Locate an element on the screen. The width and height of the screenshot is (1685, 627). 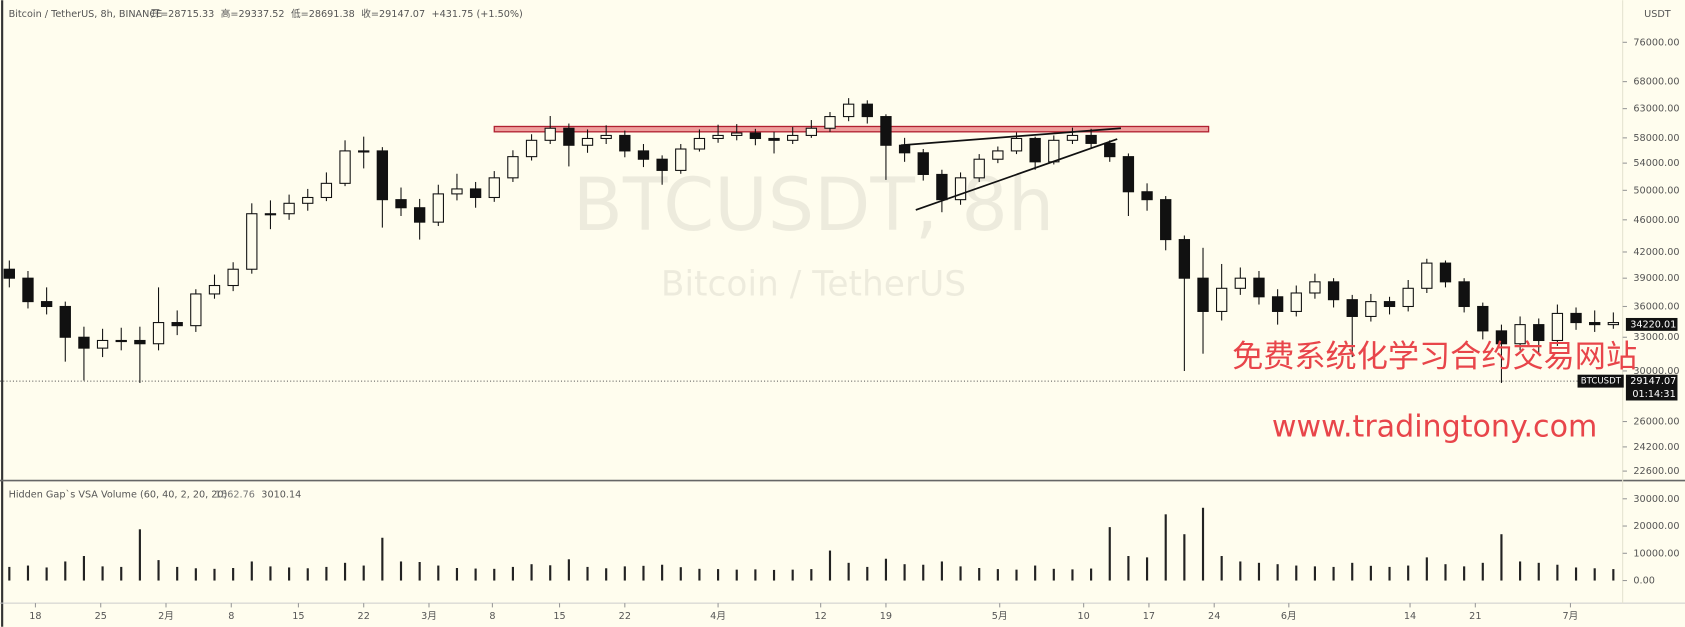
header-value: 收=29147.07 is located at coordinates (393, 14).